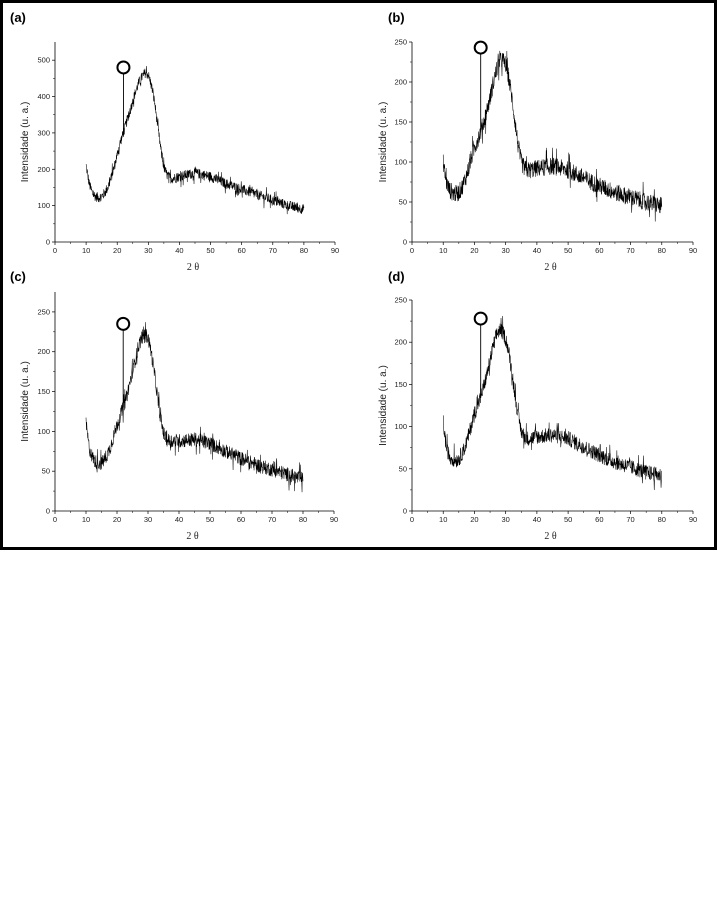 The image size is (717, 909). I want to click on panel-label: (c), so click(18, 276).